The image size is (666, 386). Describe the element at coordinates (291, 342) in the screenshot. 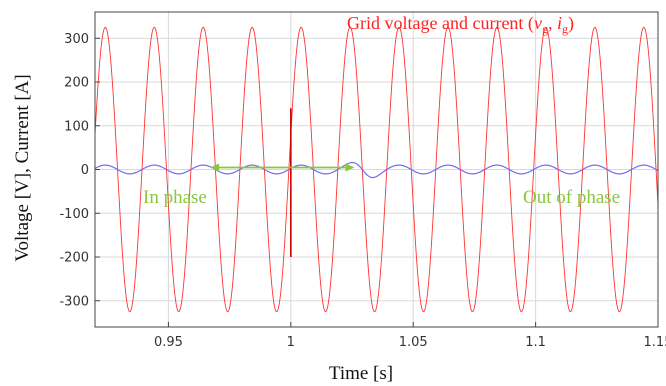

I see `x-tick-label: 1` at that location.